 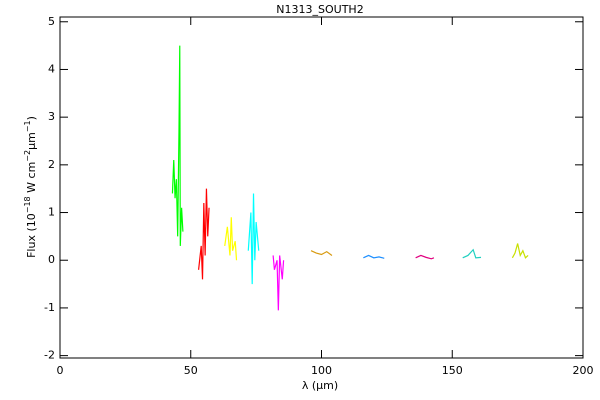 I want to click on y-label-part: Flux (10, so click(x=31, y=235).